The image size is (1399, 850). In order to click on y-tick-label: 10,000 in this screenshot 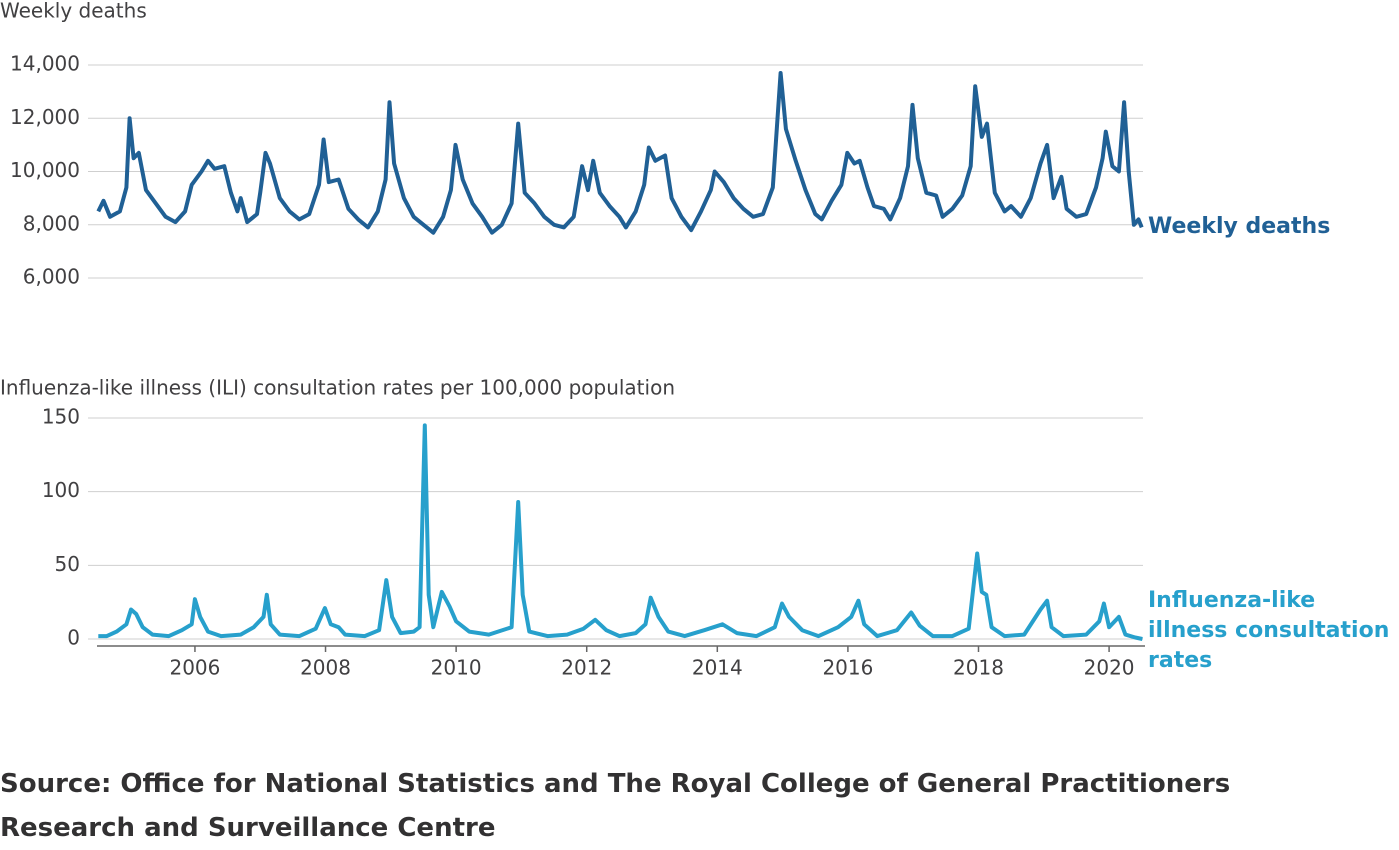, I will do `click(45, 170)`.